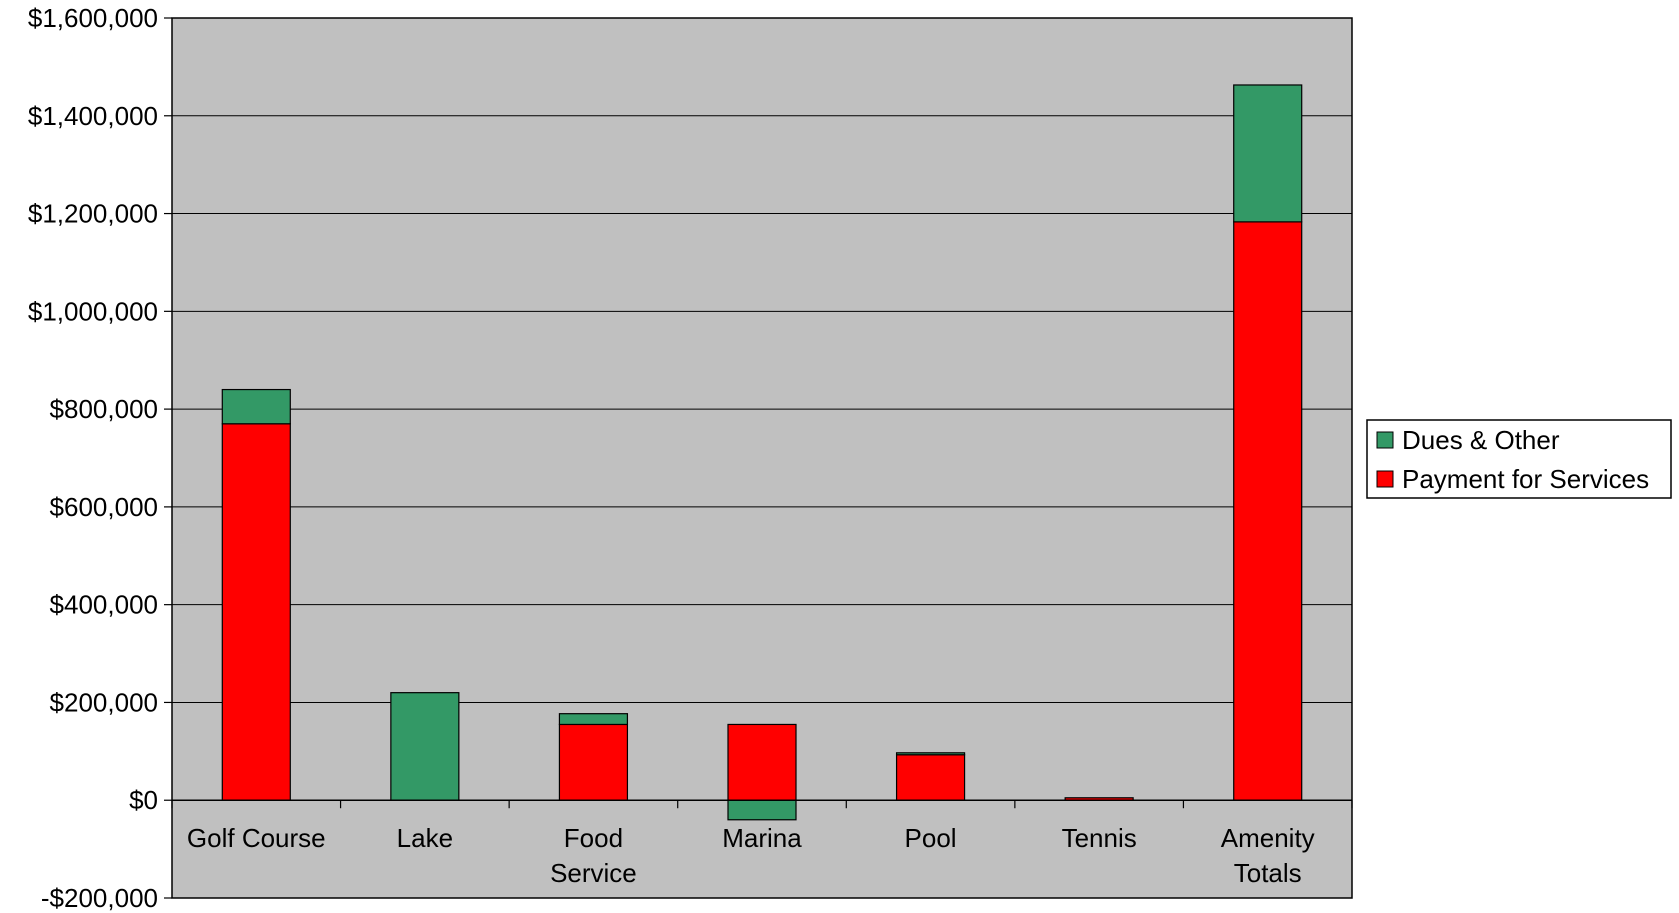 Image resolution: width=1679 pixels, height=913 pixels. Describe the element at coordinates (93, 18) in the screenshot. I see `y-tick-label: $1,600,000` at that location.